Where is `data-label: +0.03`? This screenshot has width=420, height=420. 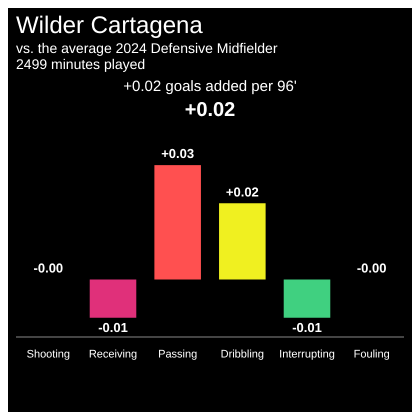
data-label: +0.03 is located at coordinates (177, 154).